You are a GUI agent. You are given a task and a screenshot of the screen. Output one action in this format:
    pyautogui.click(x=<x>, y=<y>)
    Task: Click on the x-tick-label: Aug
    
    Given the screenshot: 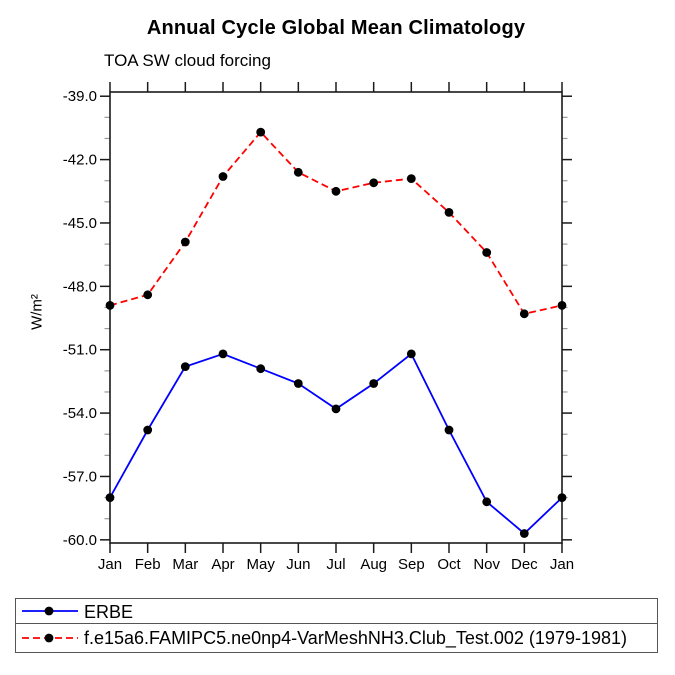 What is the action you would take?
    pyautogui.click(x=373, y=564)
    